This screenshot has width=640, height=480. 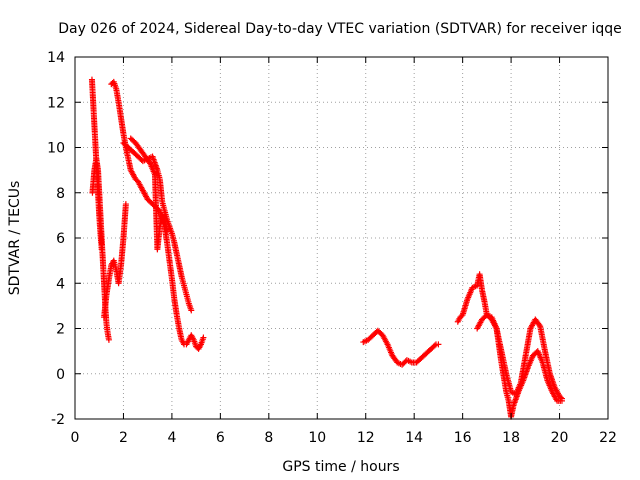 I want to click on x-tick-label: 20, so click(x=560, y=438).